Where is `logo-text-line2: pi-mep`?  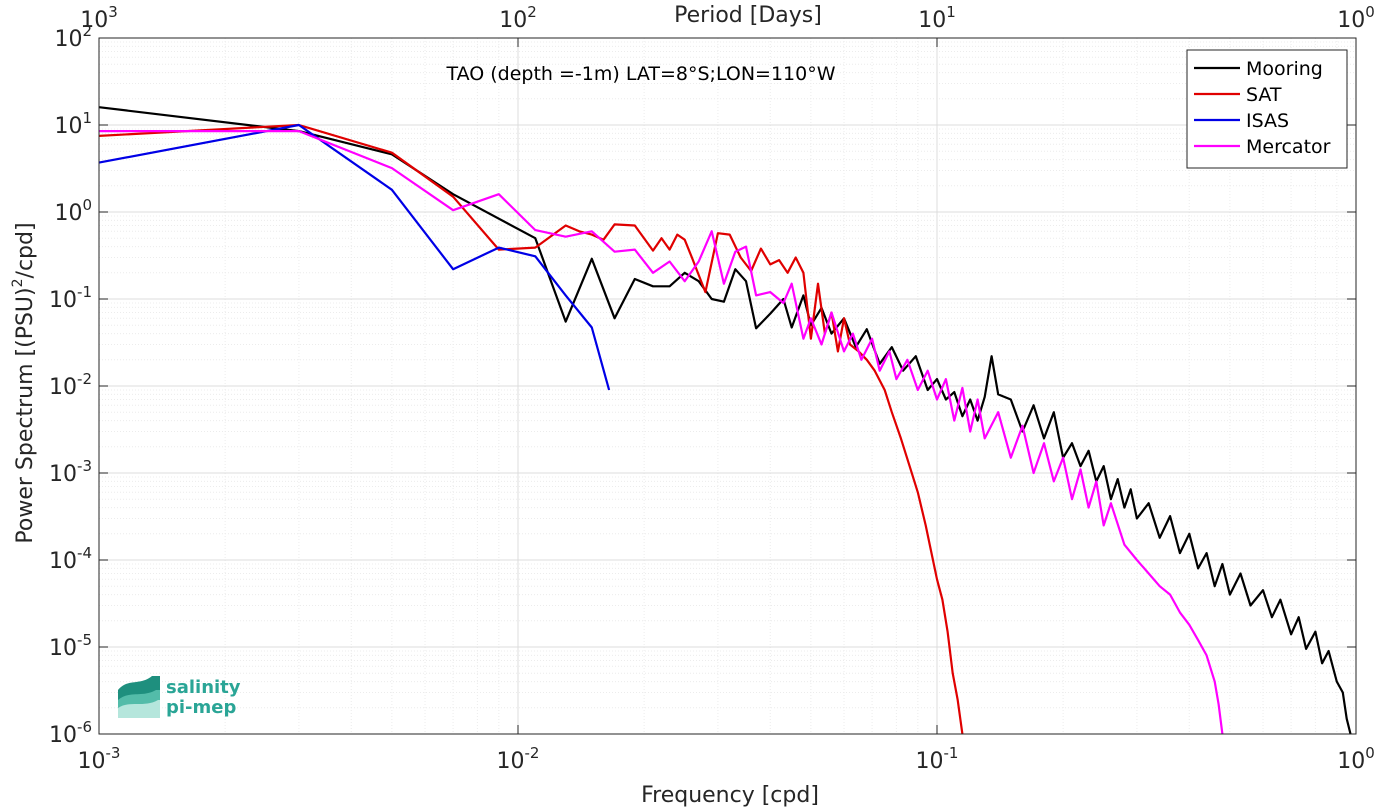
logo-text-line2: pi-mep is located at coordinates (201, 707).